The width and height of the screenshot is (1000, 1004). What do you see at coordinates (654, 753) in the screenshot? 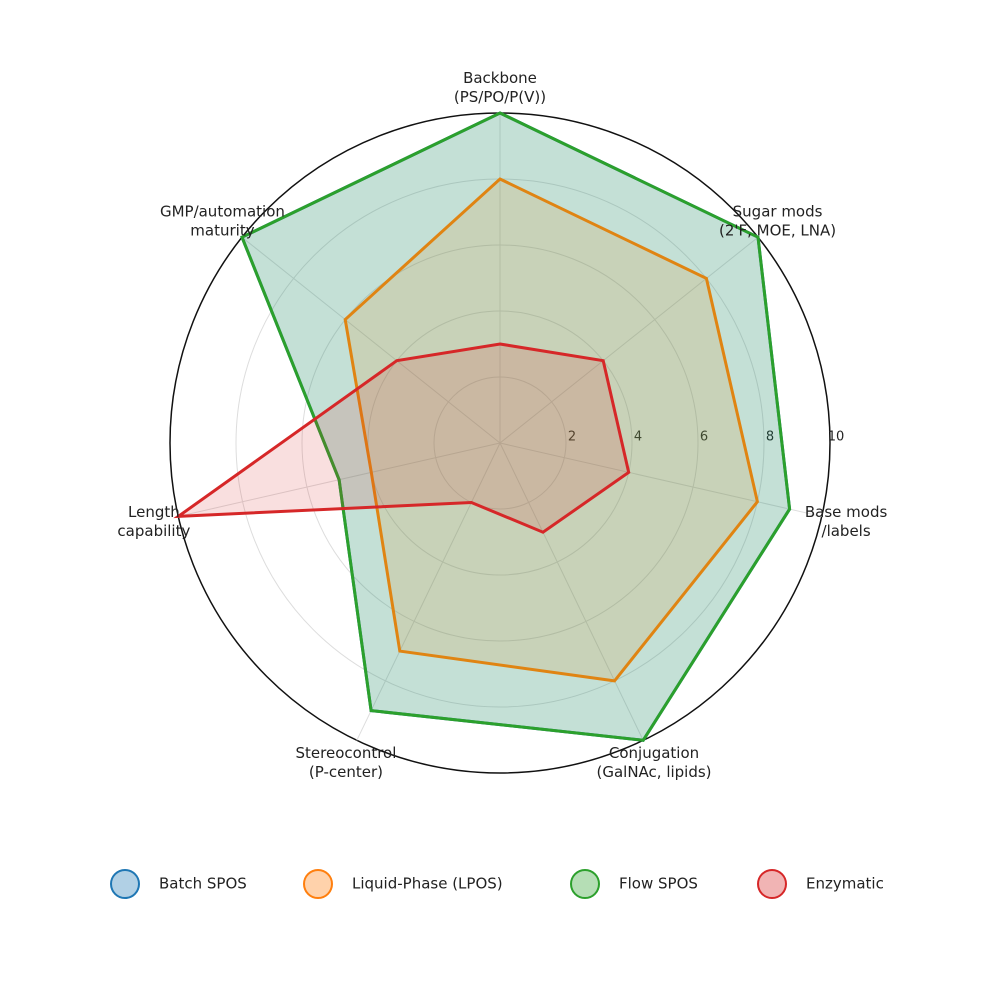
I see `category-label: Conjugation` at bounding box center [654, 753].